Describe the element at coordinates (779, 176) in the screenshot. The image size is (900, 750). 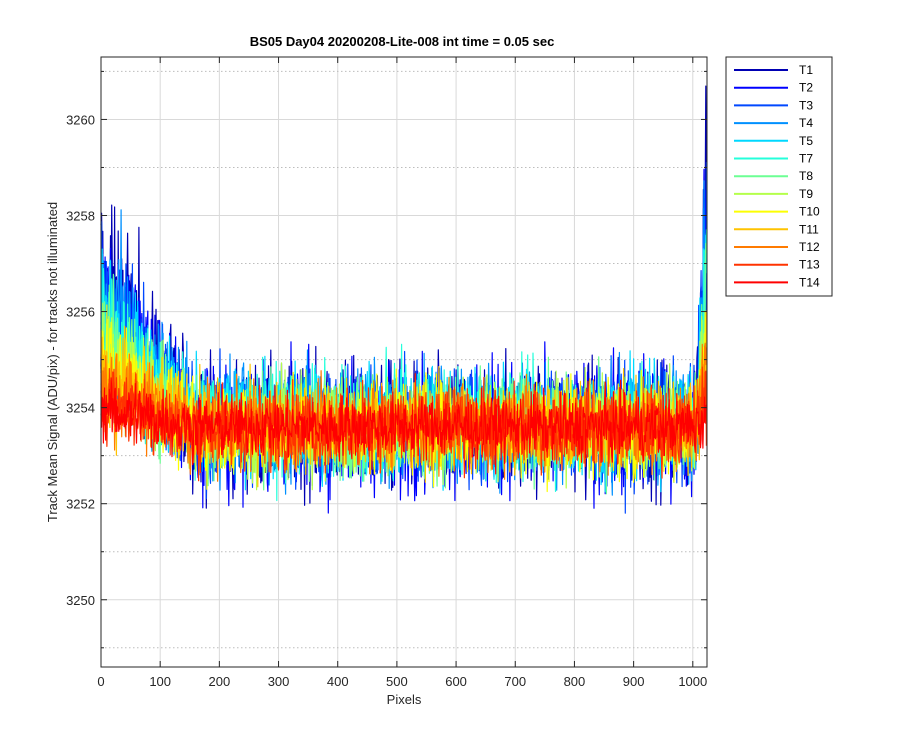
I see `legend: T1 T2 T3 T4 T5 T7 T8 T9 T10 T11 T12 T13 T14` at that location.